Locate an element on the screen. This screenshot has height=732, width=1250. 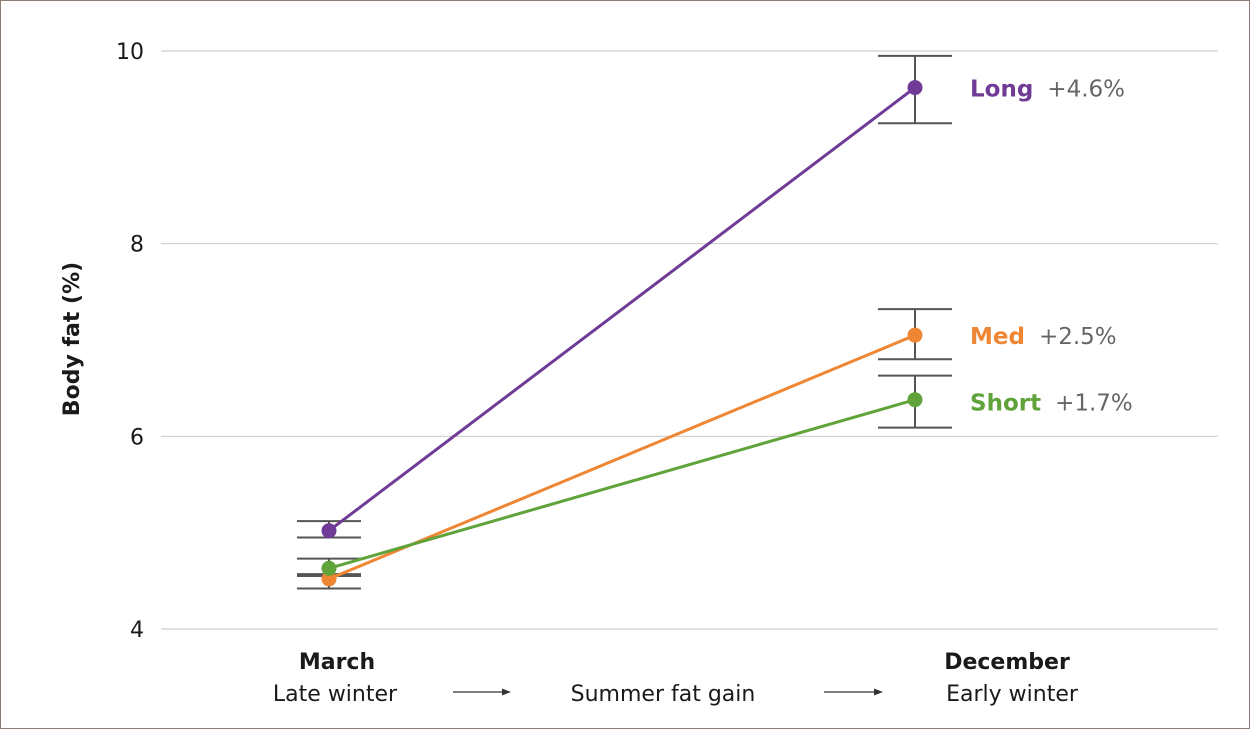
x-label-march: March is located at coordinates (337, 662).